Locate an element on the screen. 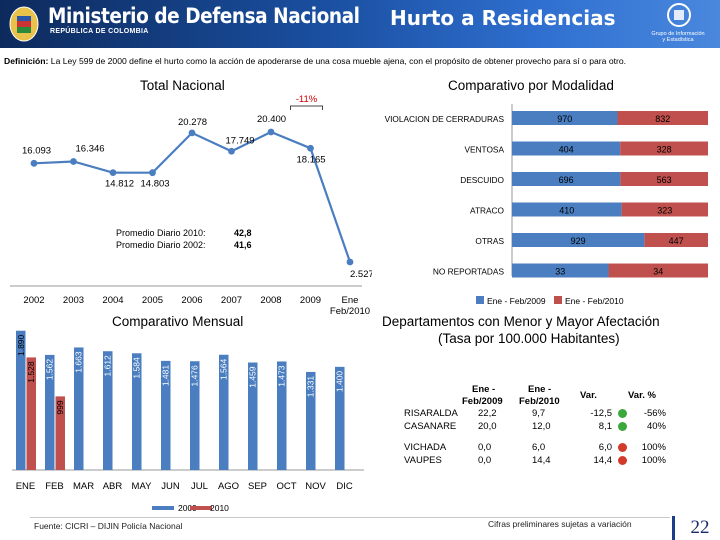 This screenshot has width=720, height=540. total-data-label: 2.527 is located at coordinates (361, 274).